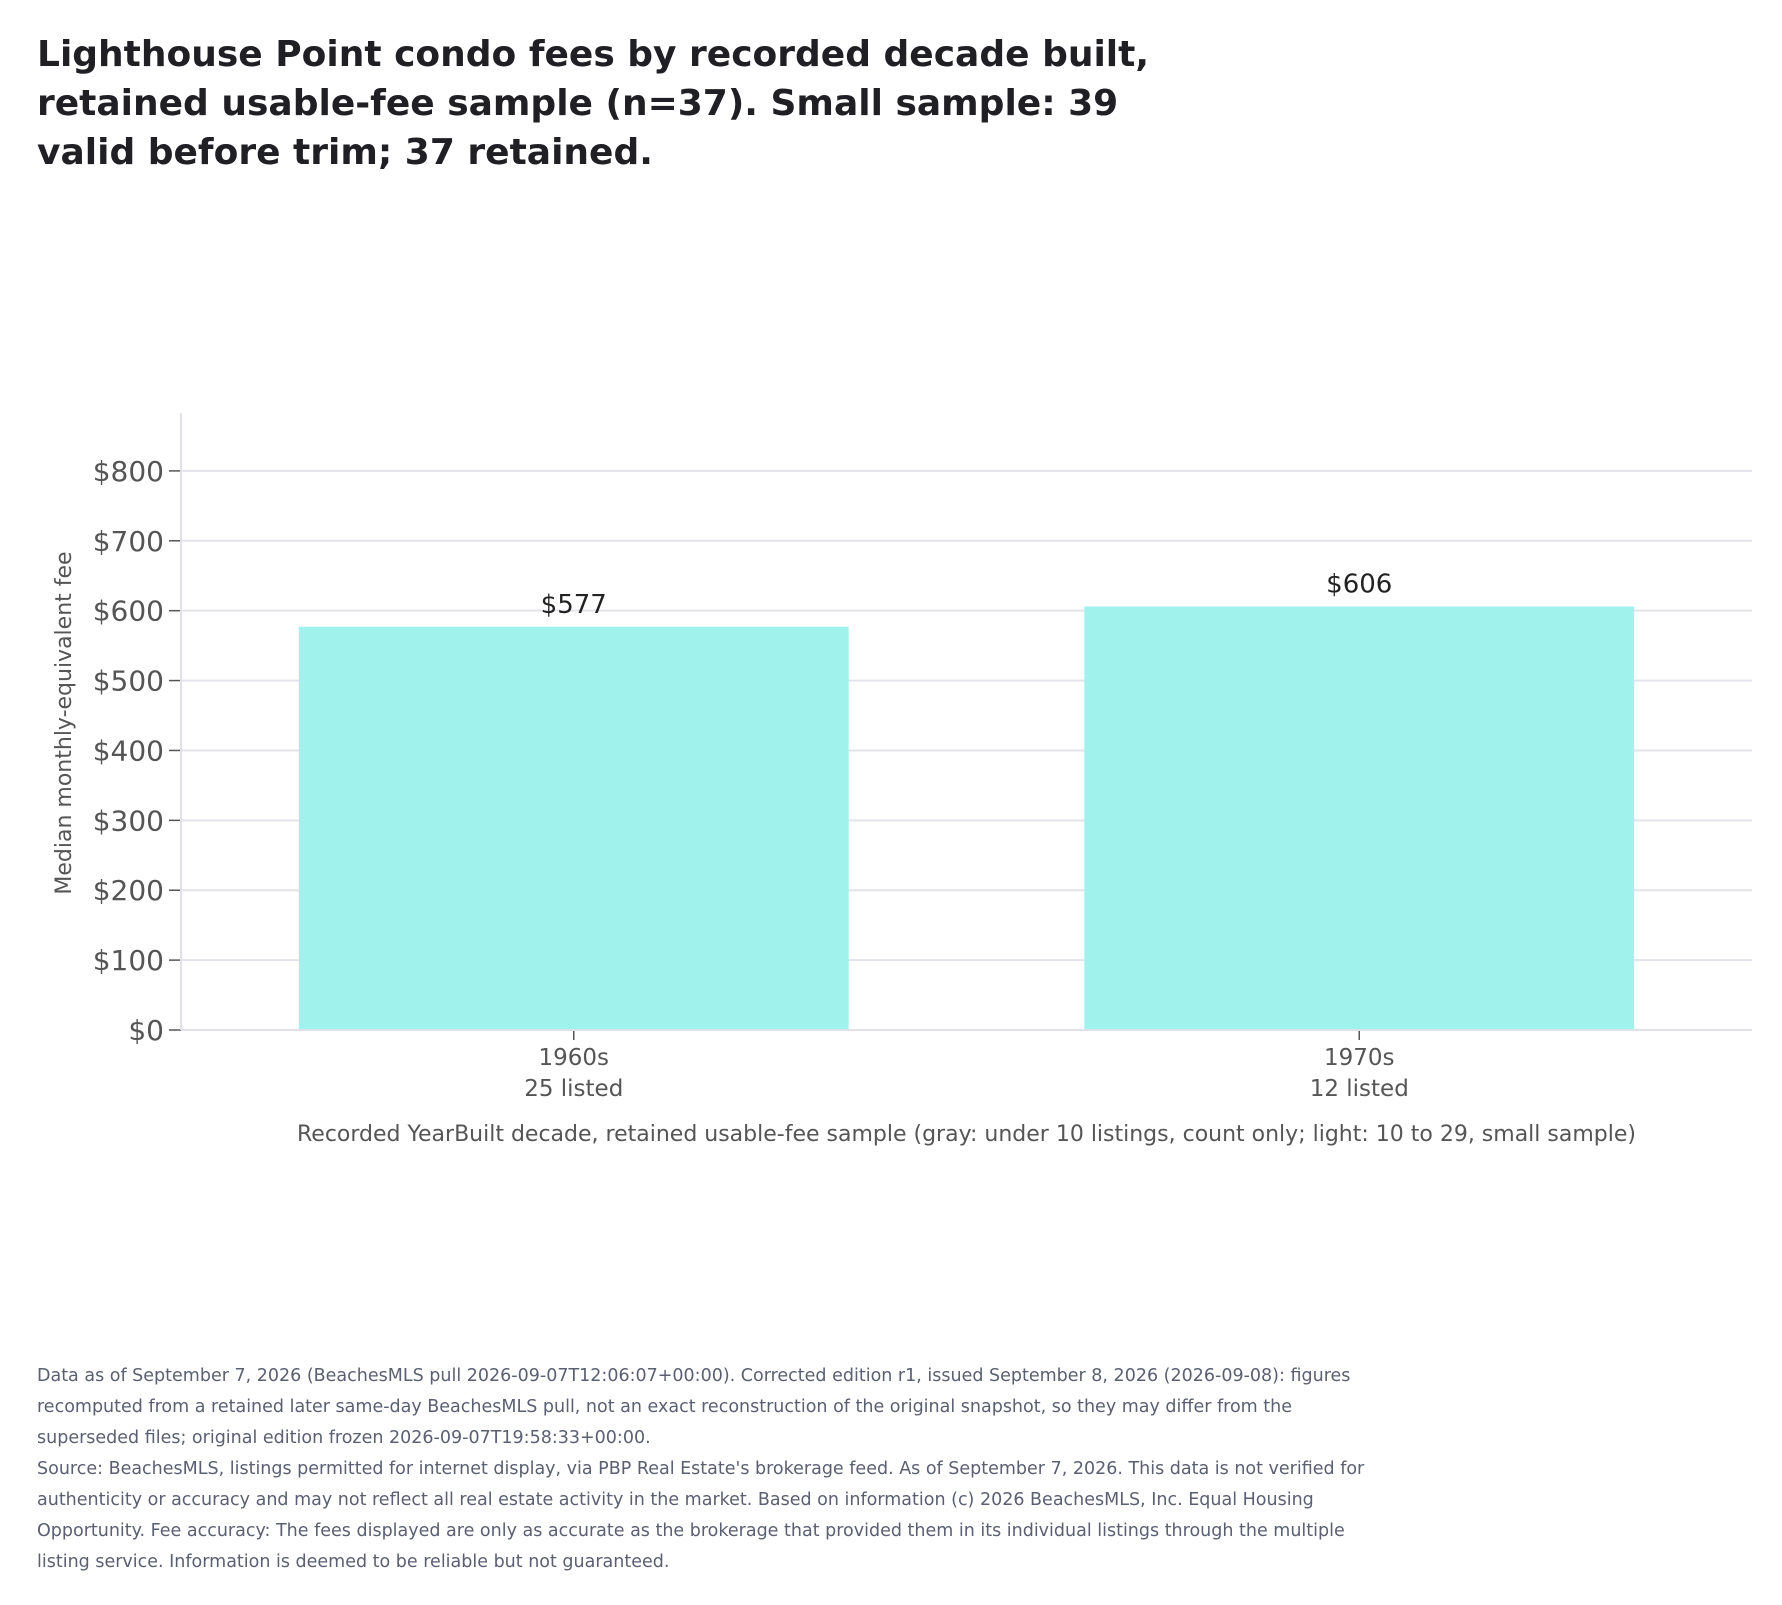 Image resolution: width=1782 pixels, height=1605 pixels. What do you see at coordinates (1359, 1058) in the screenshot?
I see `x-tick-label: 1970s` at bounding box center [1359, 1058].